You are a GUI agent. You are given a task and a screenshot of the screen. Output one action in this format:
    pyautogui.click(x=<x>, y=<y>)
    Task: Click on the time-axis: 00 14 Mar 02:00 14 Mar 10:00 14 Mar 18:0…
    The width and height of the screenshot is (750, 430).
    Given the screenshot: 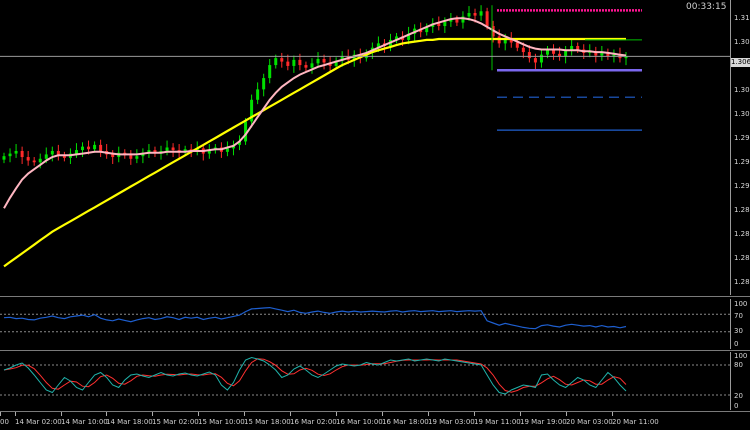 What is the action you would take?
    pyautogui.click(x=365, y=421)
    